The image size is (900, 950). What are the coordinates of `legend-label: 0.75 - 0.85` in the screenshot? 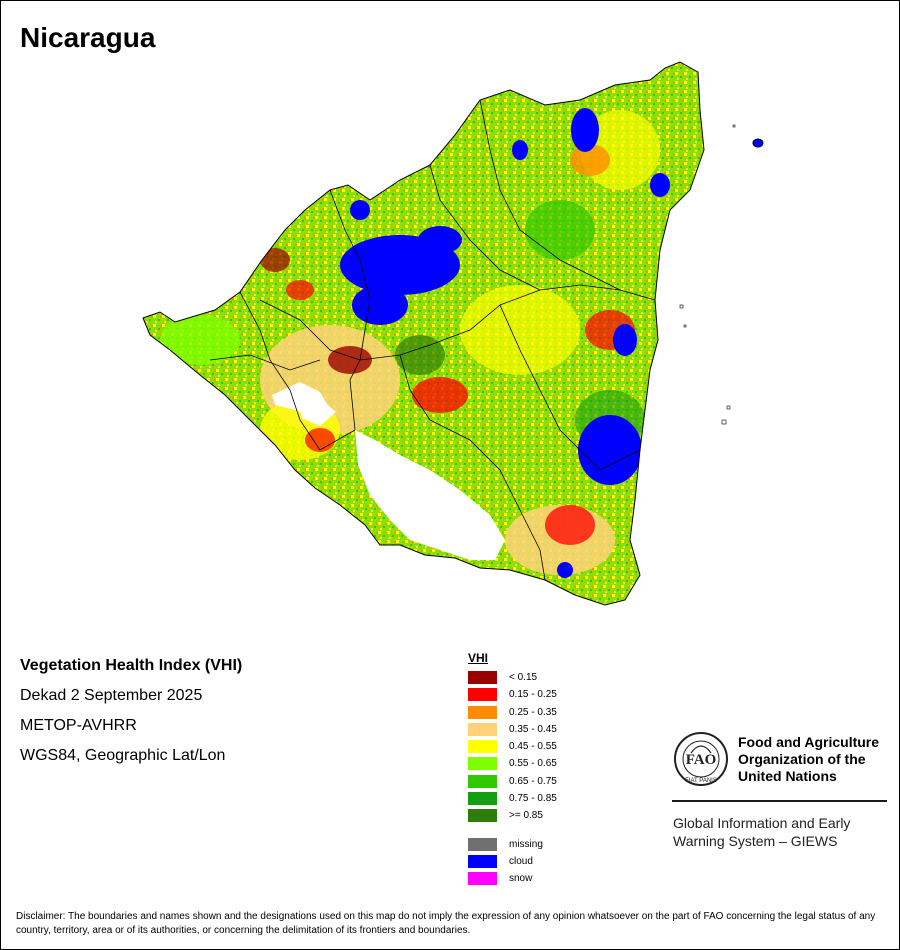 It's located at (533, 799).